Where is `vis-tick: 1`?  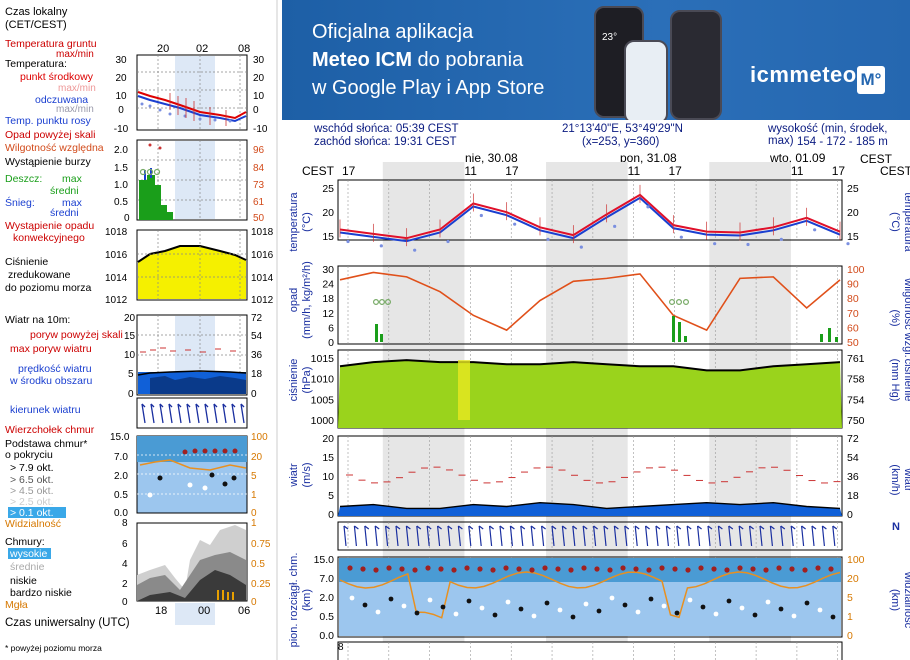
vis-tick: 1 is located at coordinates (850, 617).